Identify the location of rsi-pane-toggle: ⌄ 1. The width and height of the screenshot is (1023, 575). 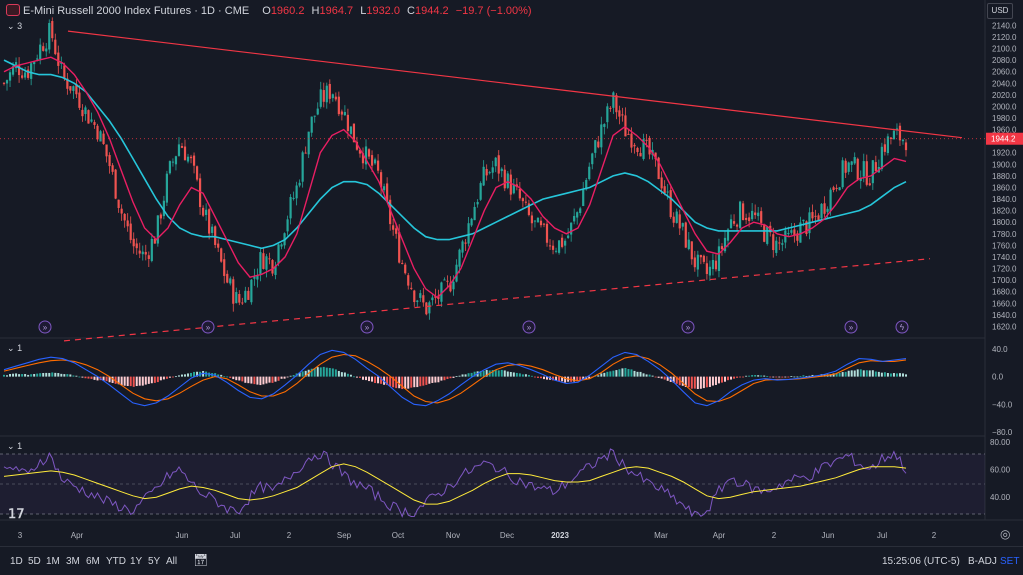
(14, 446).